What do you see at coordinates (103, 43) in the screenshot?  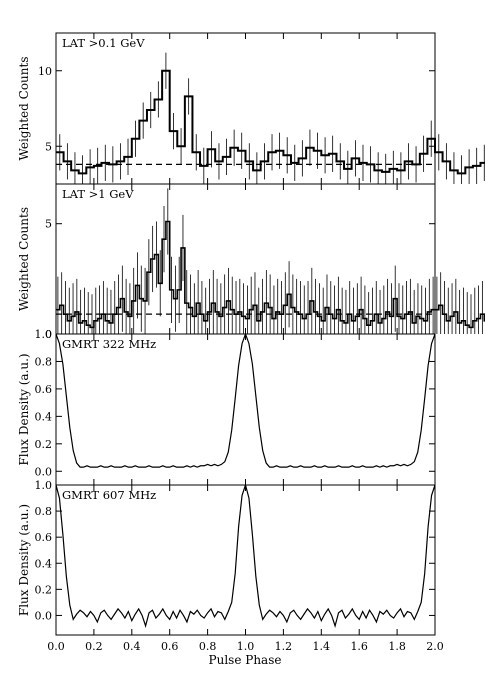 I see `panel-label: LAT >0.1 GeV` at bounding box center [103, 43].